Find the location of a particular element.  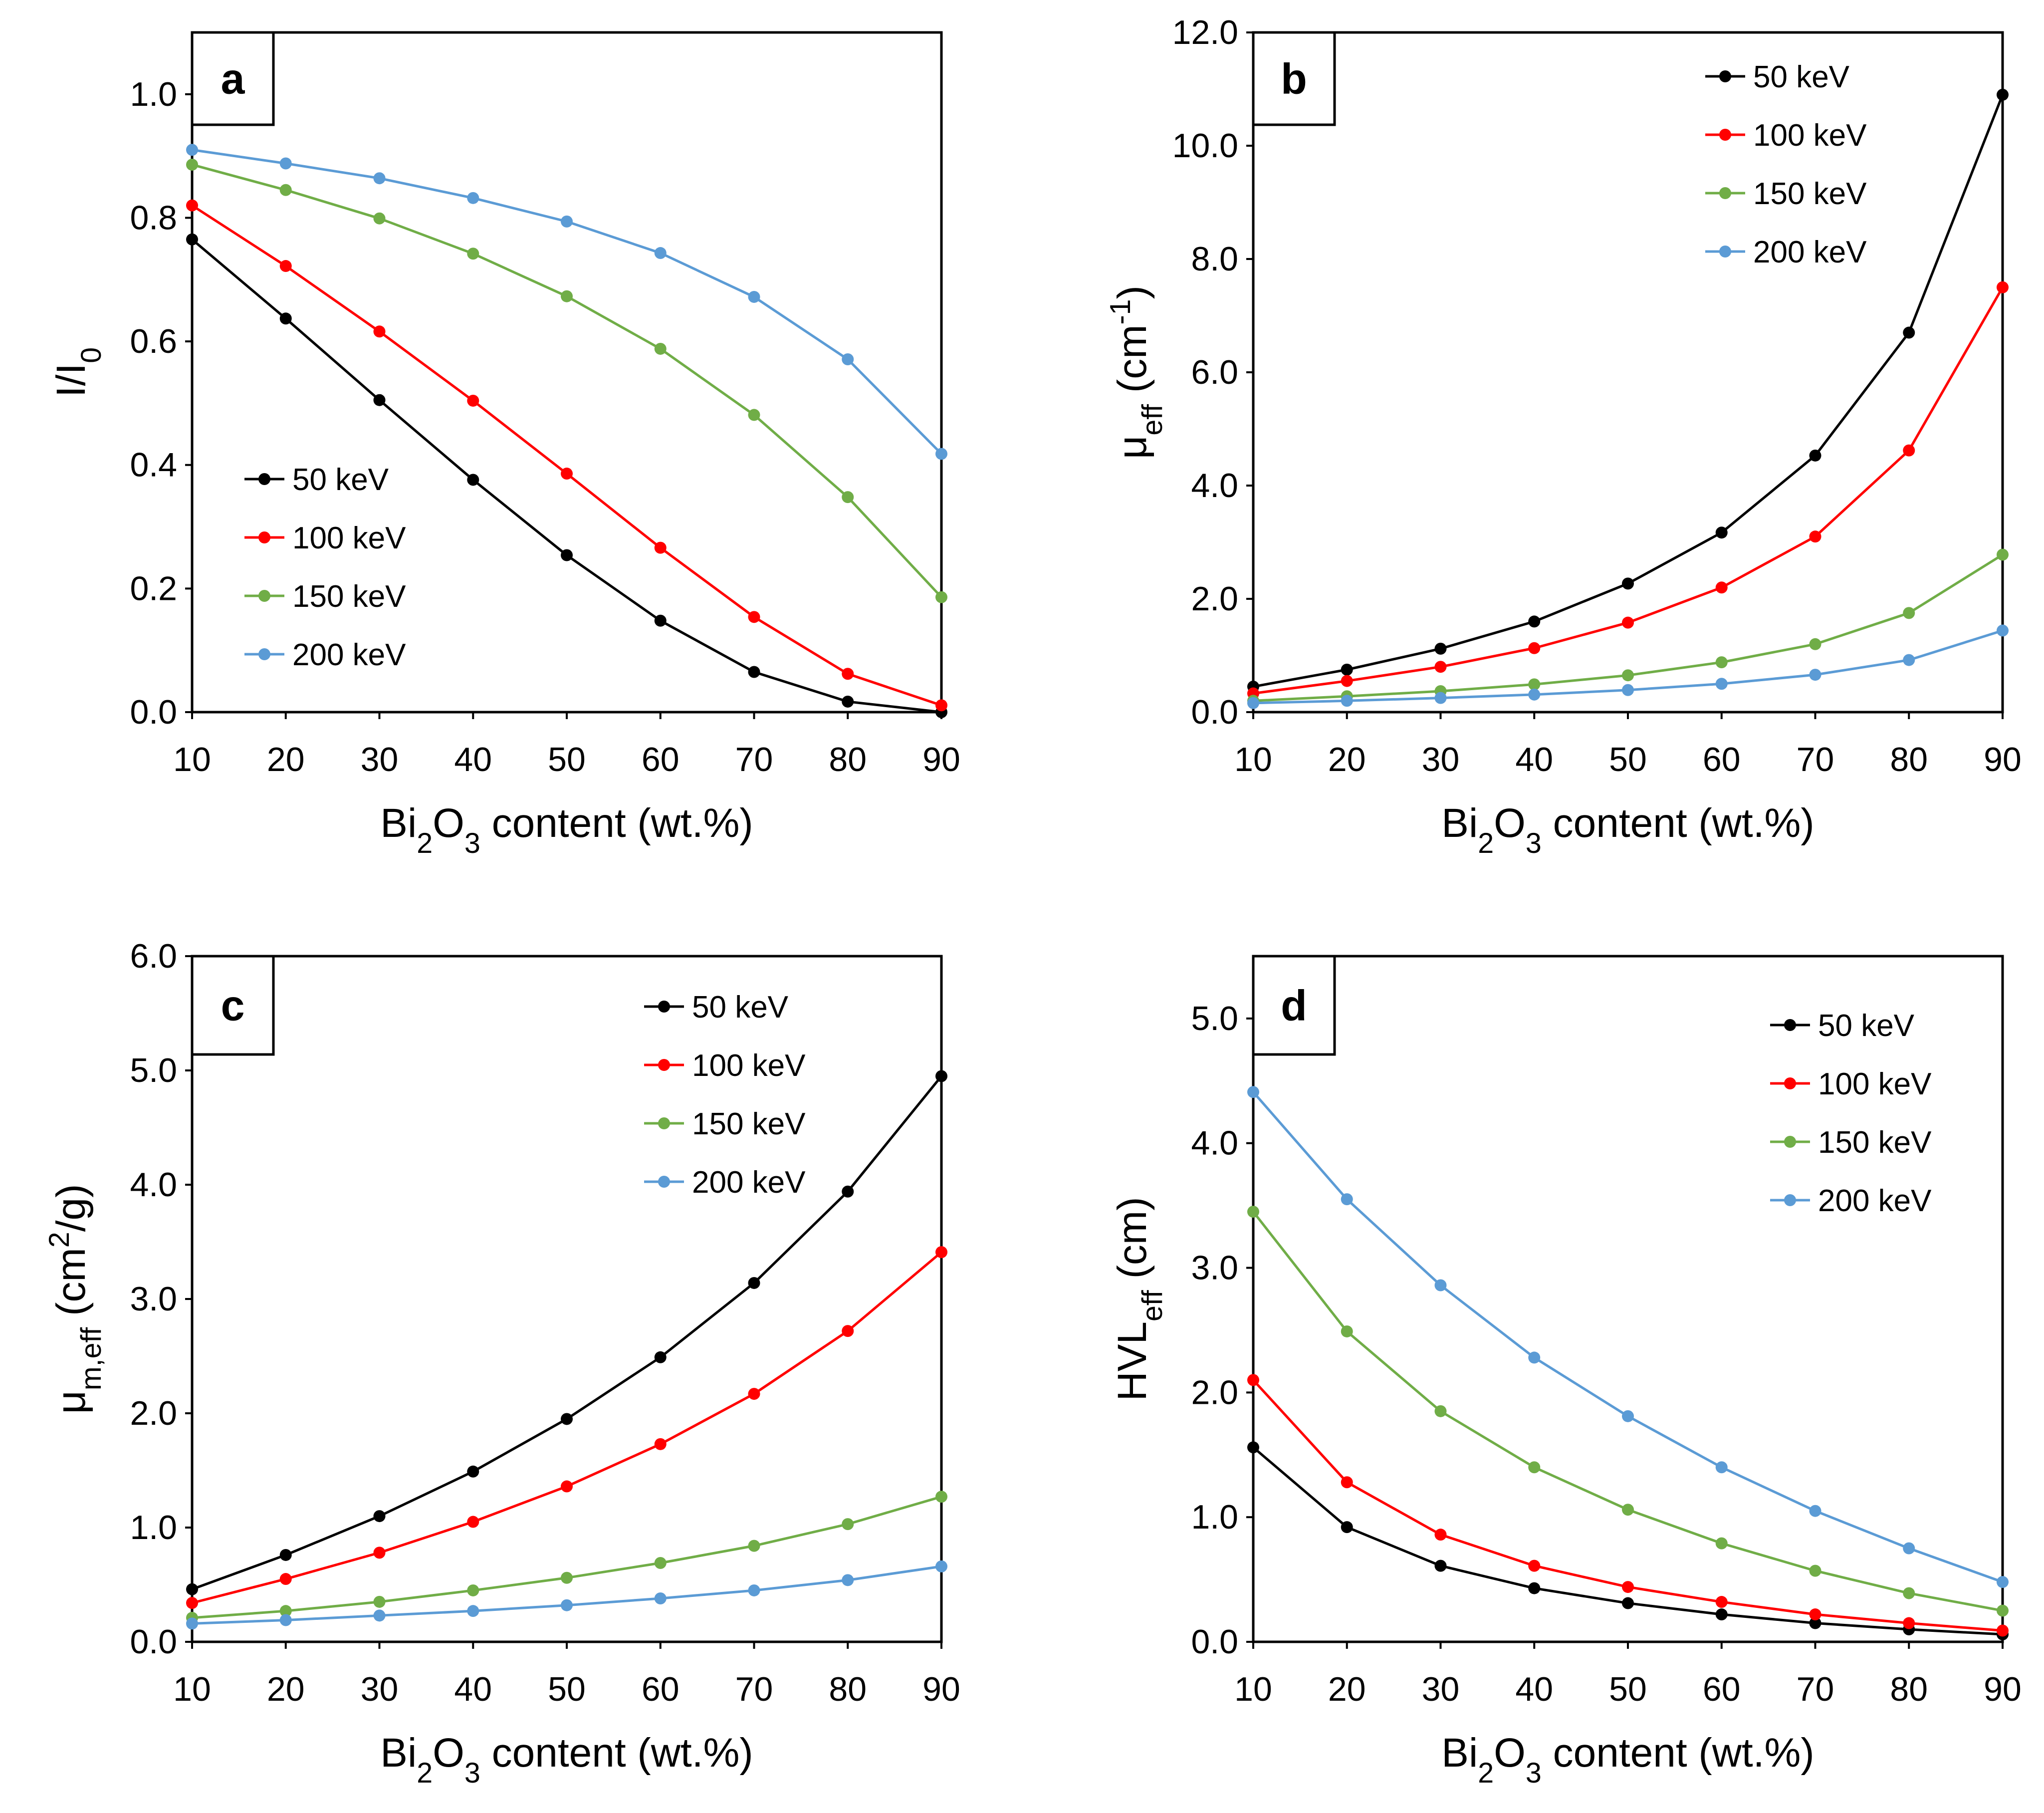

plot-frame is located at coordinates (567, 1299).